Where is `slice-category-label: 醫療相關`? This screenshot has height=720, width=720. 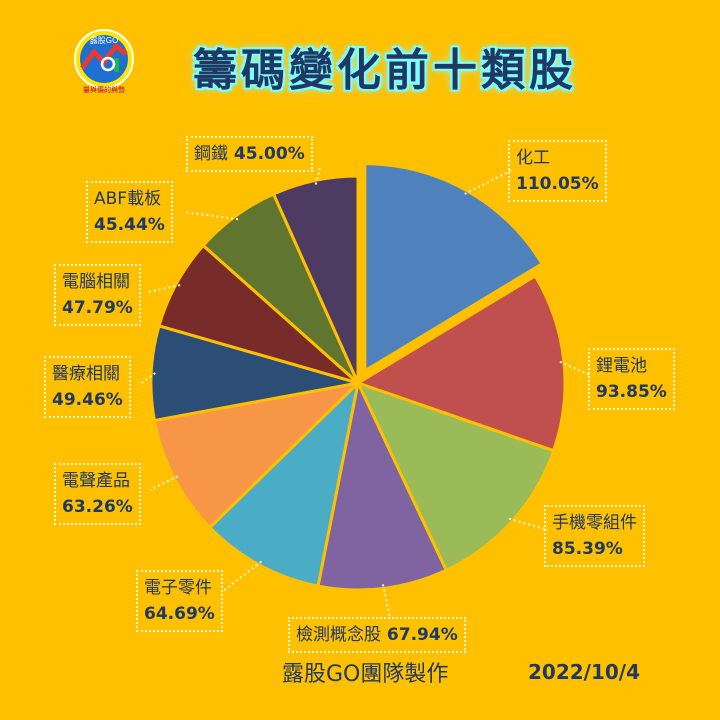 slice-category-label: 醫療相關 is located at coordinates (86, 374).